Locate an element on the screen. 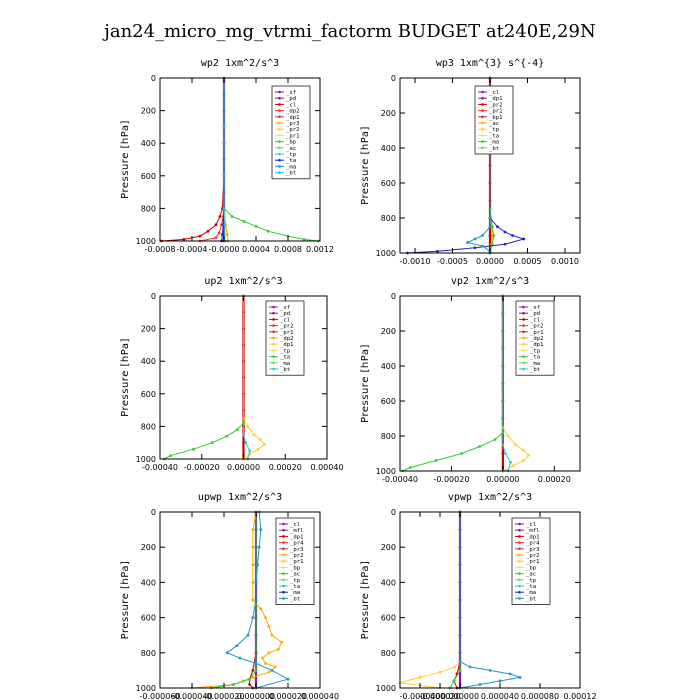  x-tick-label: 0.00040 is located at coordinates (326, 467).